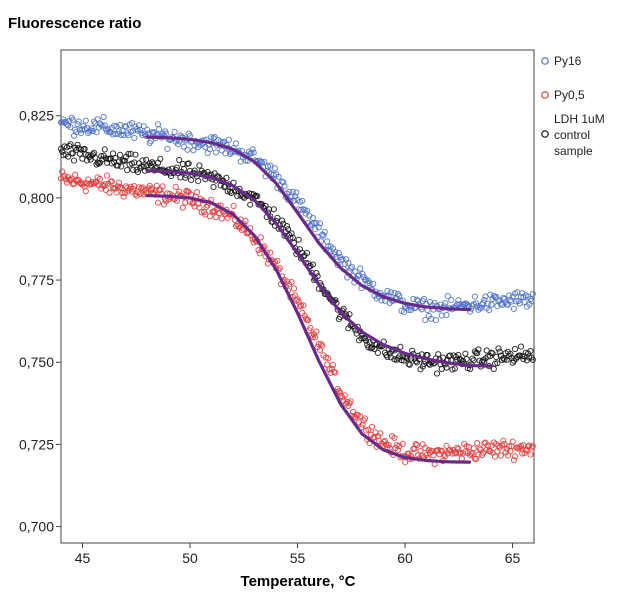  I want to click on x-tick-label: 50, so click(190, 558).